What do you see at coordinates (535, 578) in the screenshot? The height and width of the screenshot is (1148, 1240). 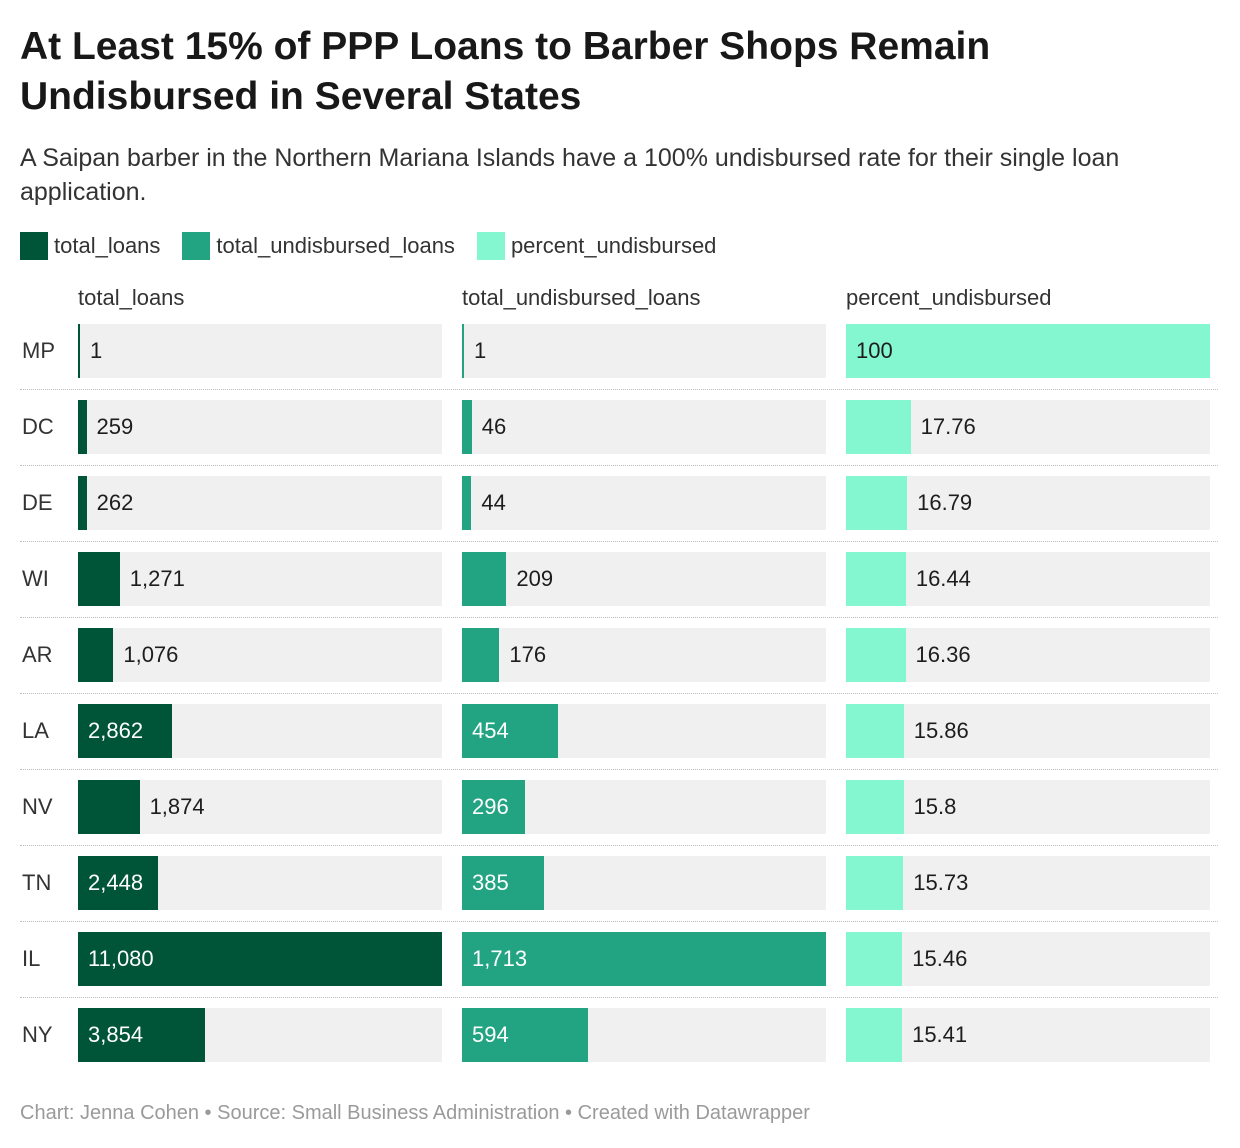 I see `data-label-total-undisbursed-loans-wi: 209` at bounding box center [535, 578].